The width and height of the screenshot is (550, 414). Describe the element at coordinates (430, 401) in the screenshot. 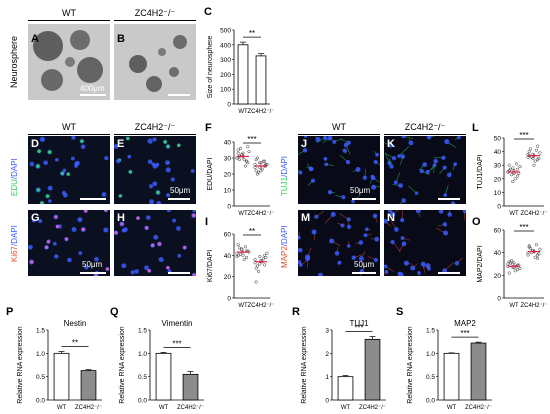

I see `y-tick-label: 0.0` at that location.